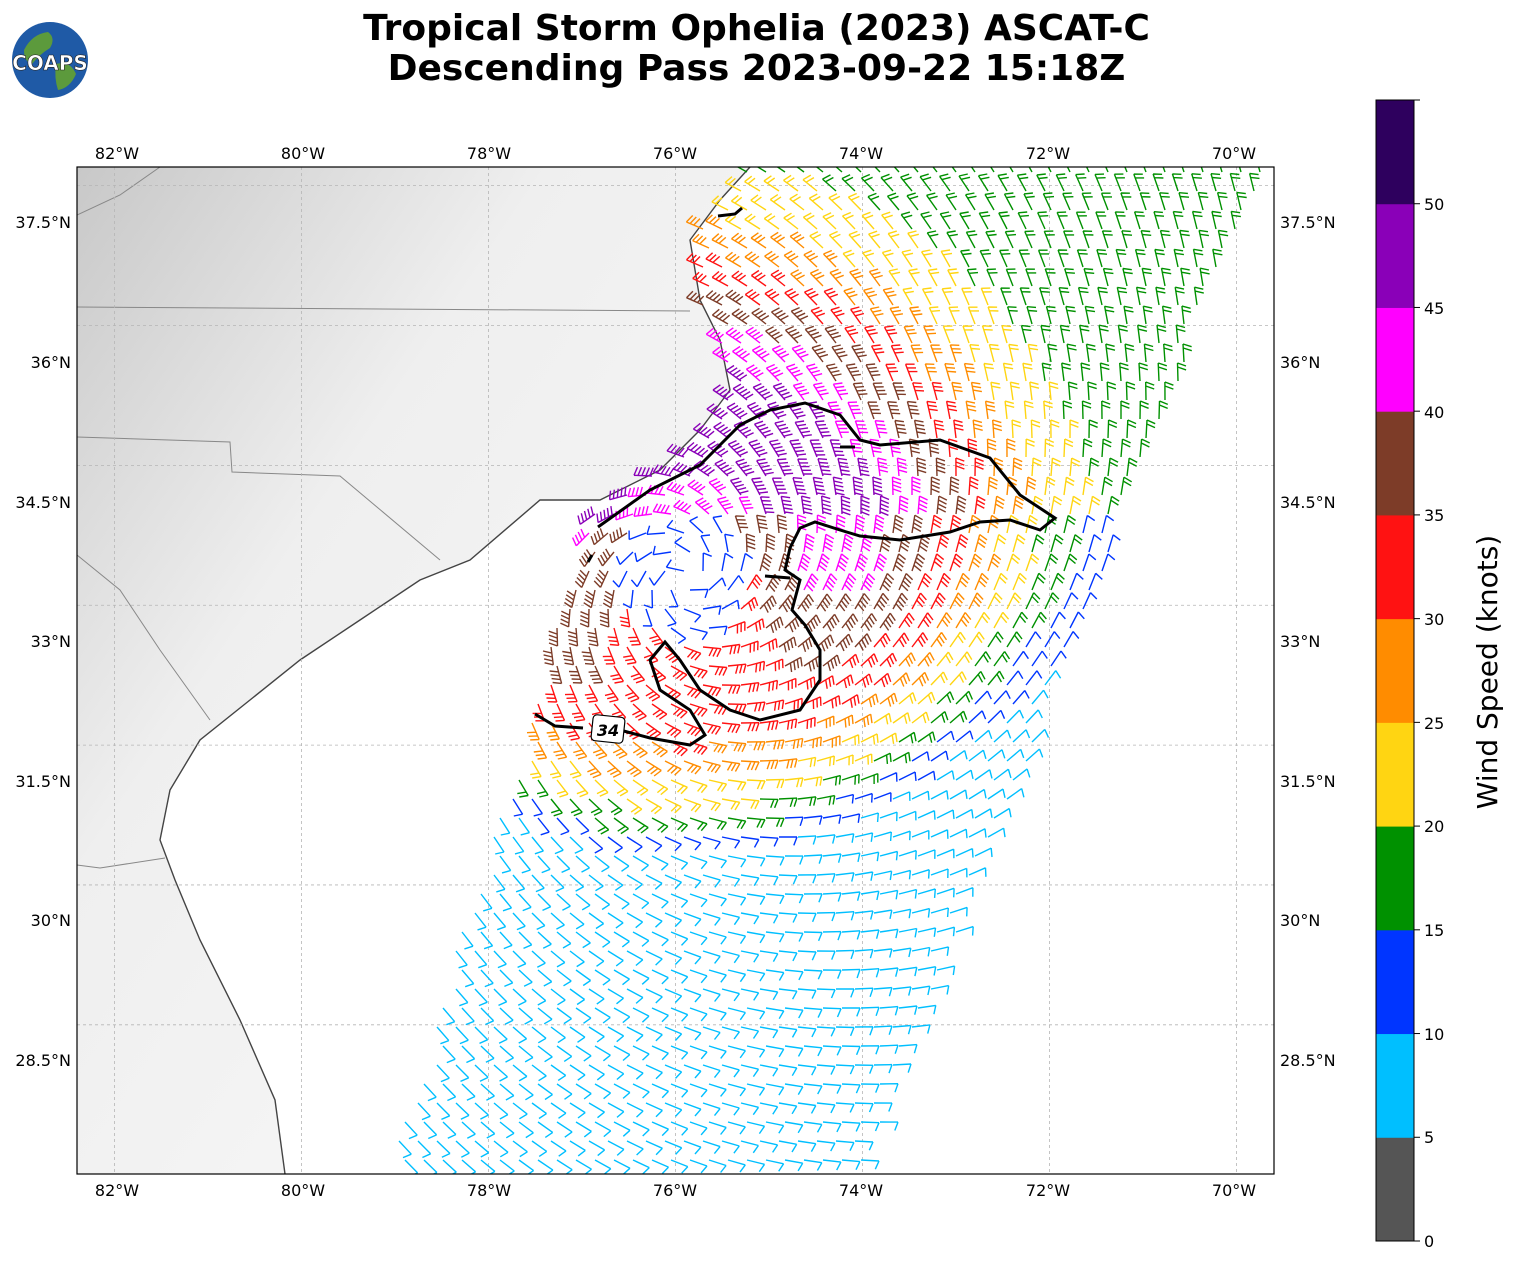 Image resolution: width=1513 pixels, height=1264 pixels. Describe the element at coordinates (1395, 670) in the screenshot. I see `colorbar-segment` at that location.